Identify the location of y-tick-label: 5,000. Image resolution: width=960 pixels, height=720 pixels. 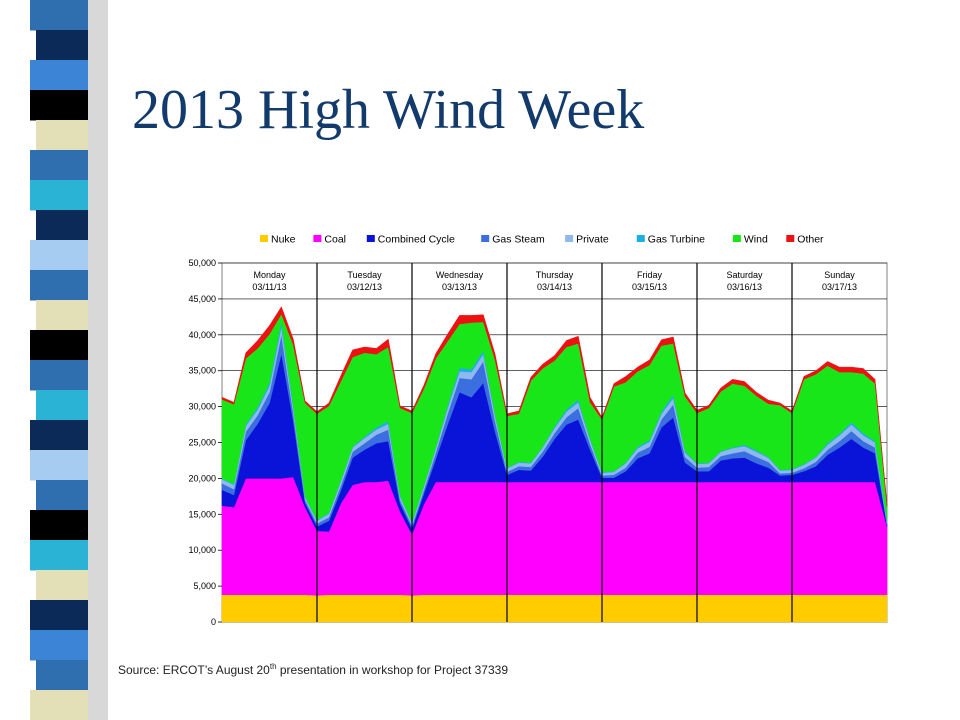
(204, 586).